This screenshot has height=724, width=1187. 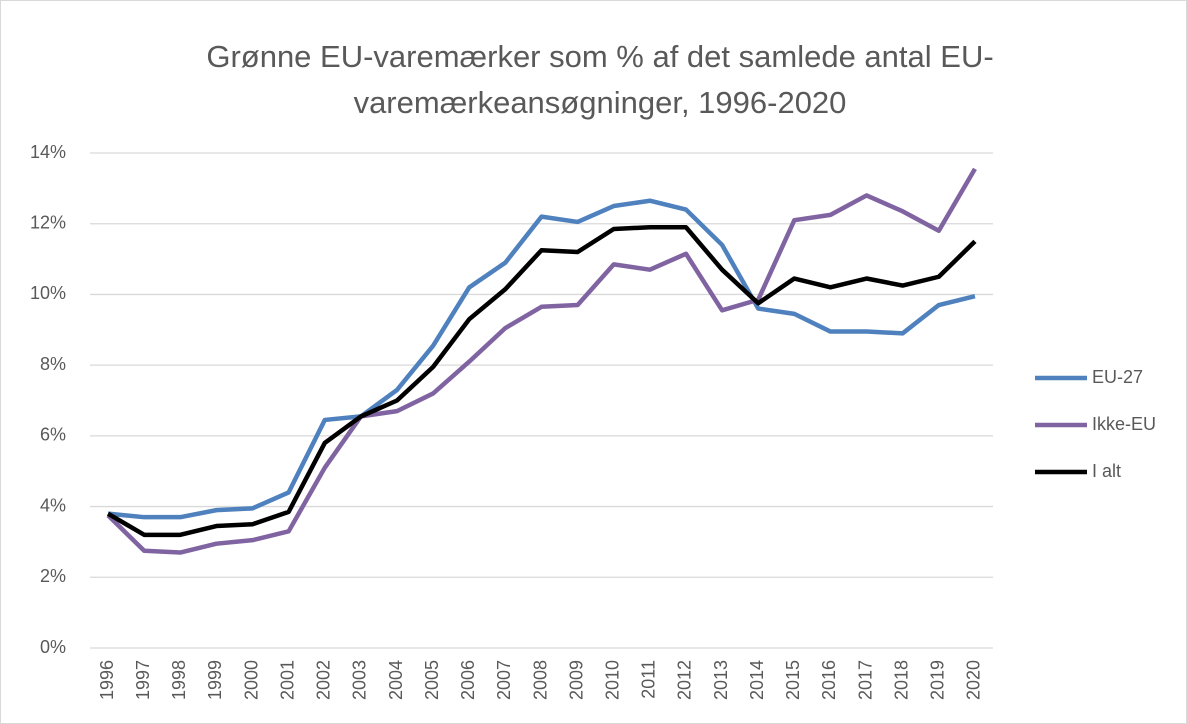 What do you see at coordinates (901, 680) in the screenshot?
I see `x-tick-label: 2018` at bounding box center [901, 680].